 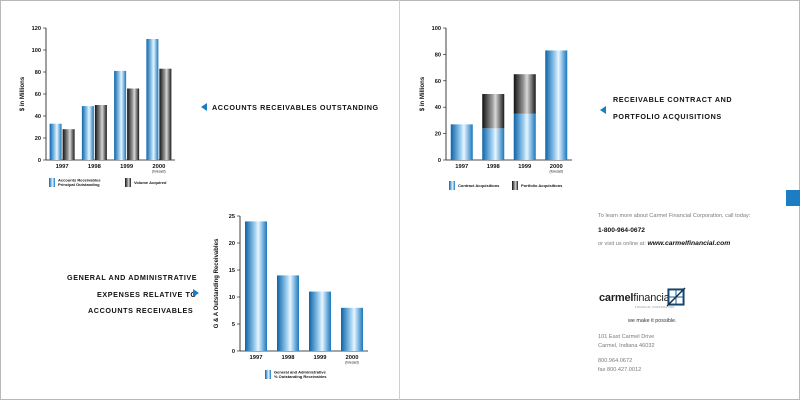 I want to click on website-link: www.carmelfinancial.com, so click(x=689, y=243).